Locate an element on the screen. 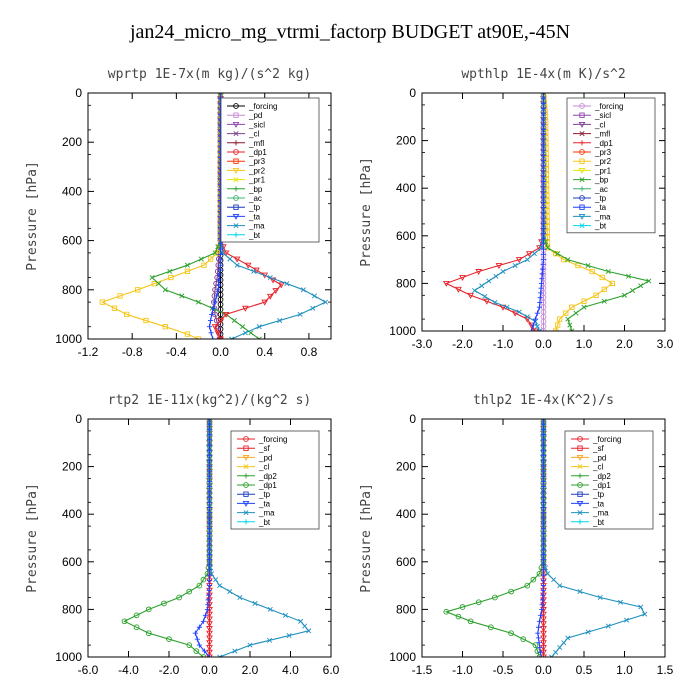  legend-entry: _sicl is located at coordinates (256, 124).